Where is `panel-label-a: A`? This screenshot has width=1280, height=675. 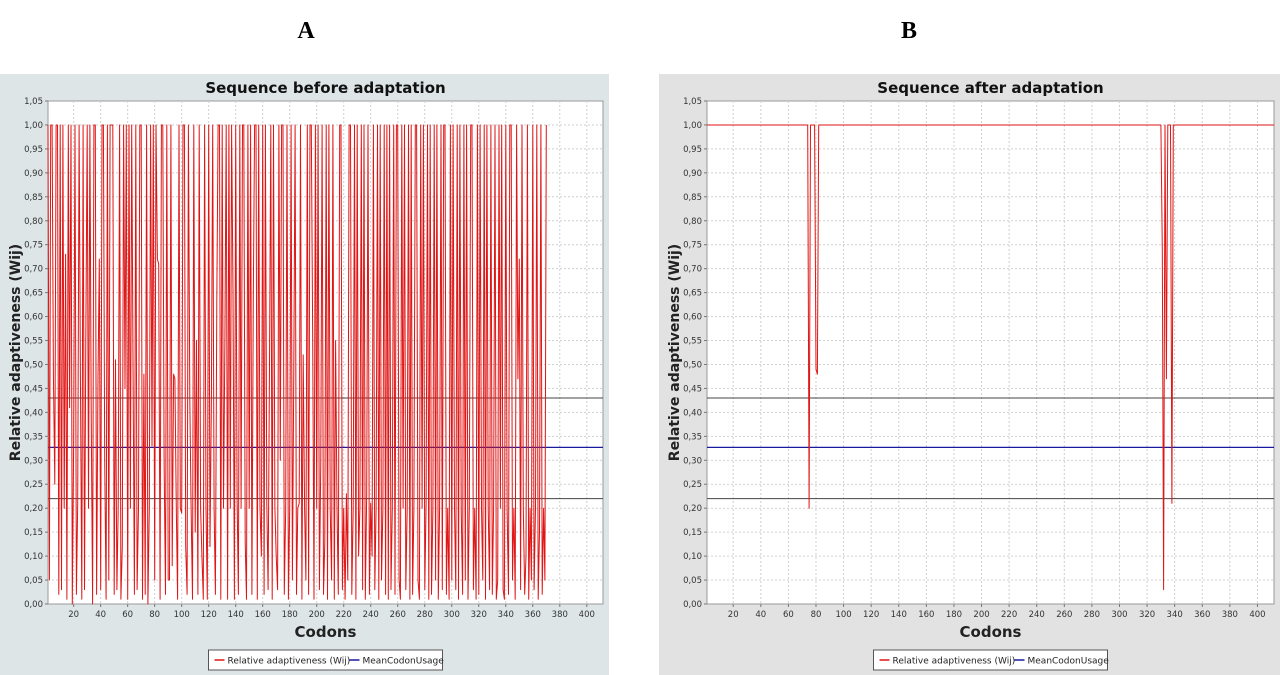
panel-label-a: A is located at coordinates (306, 31).